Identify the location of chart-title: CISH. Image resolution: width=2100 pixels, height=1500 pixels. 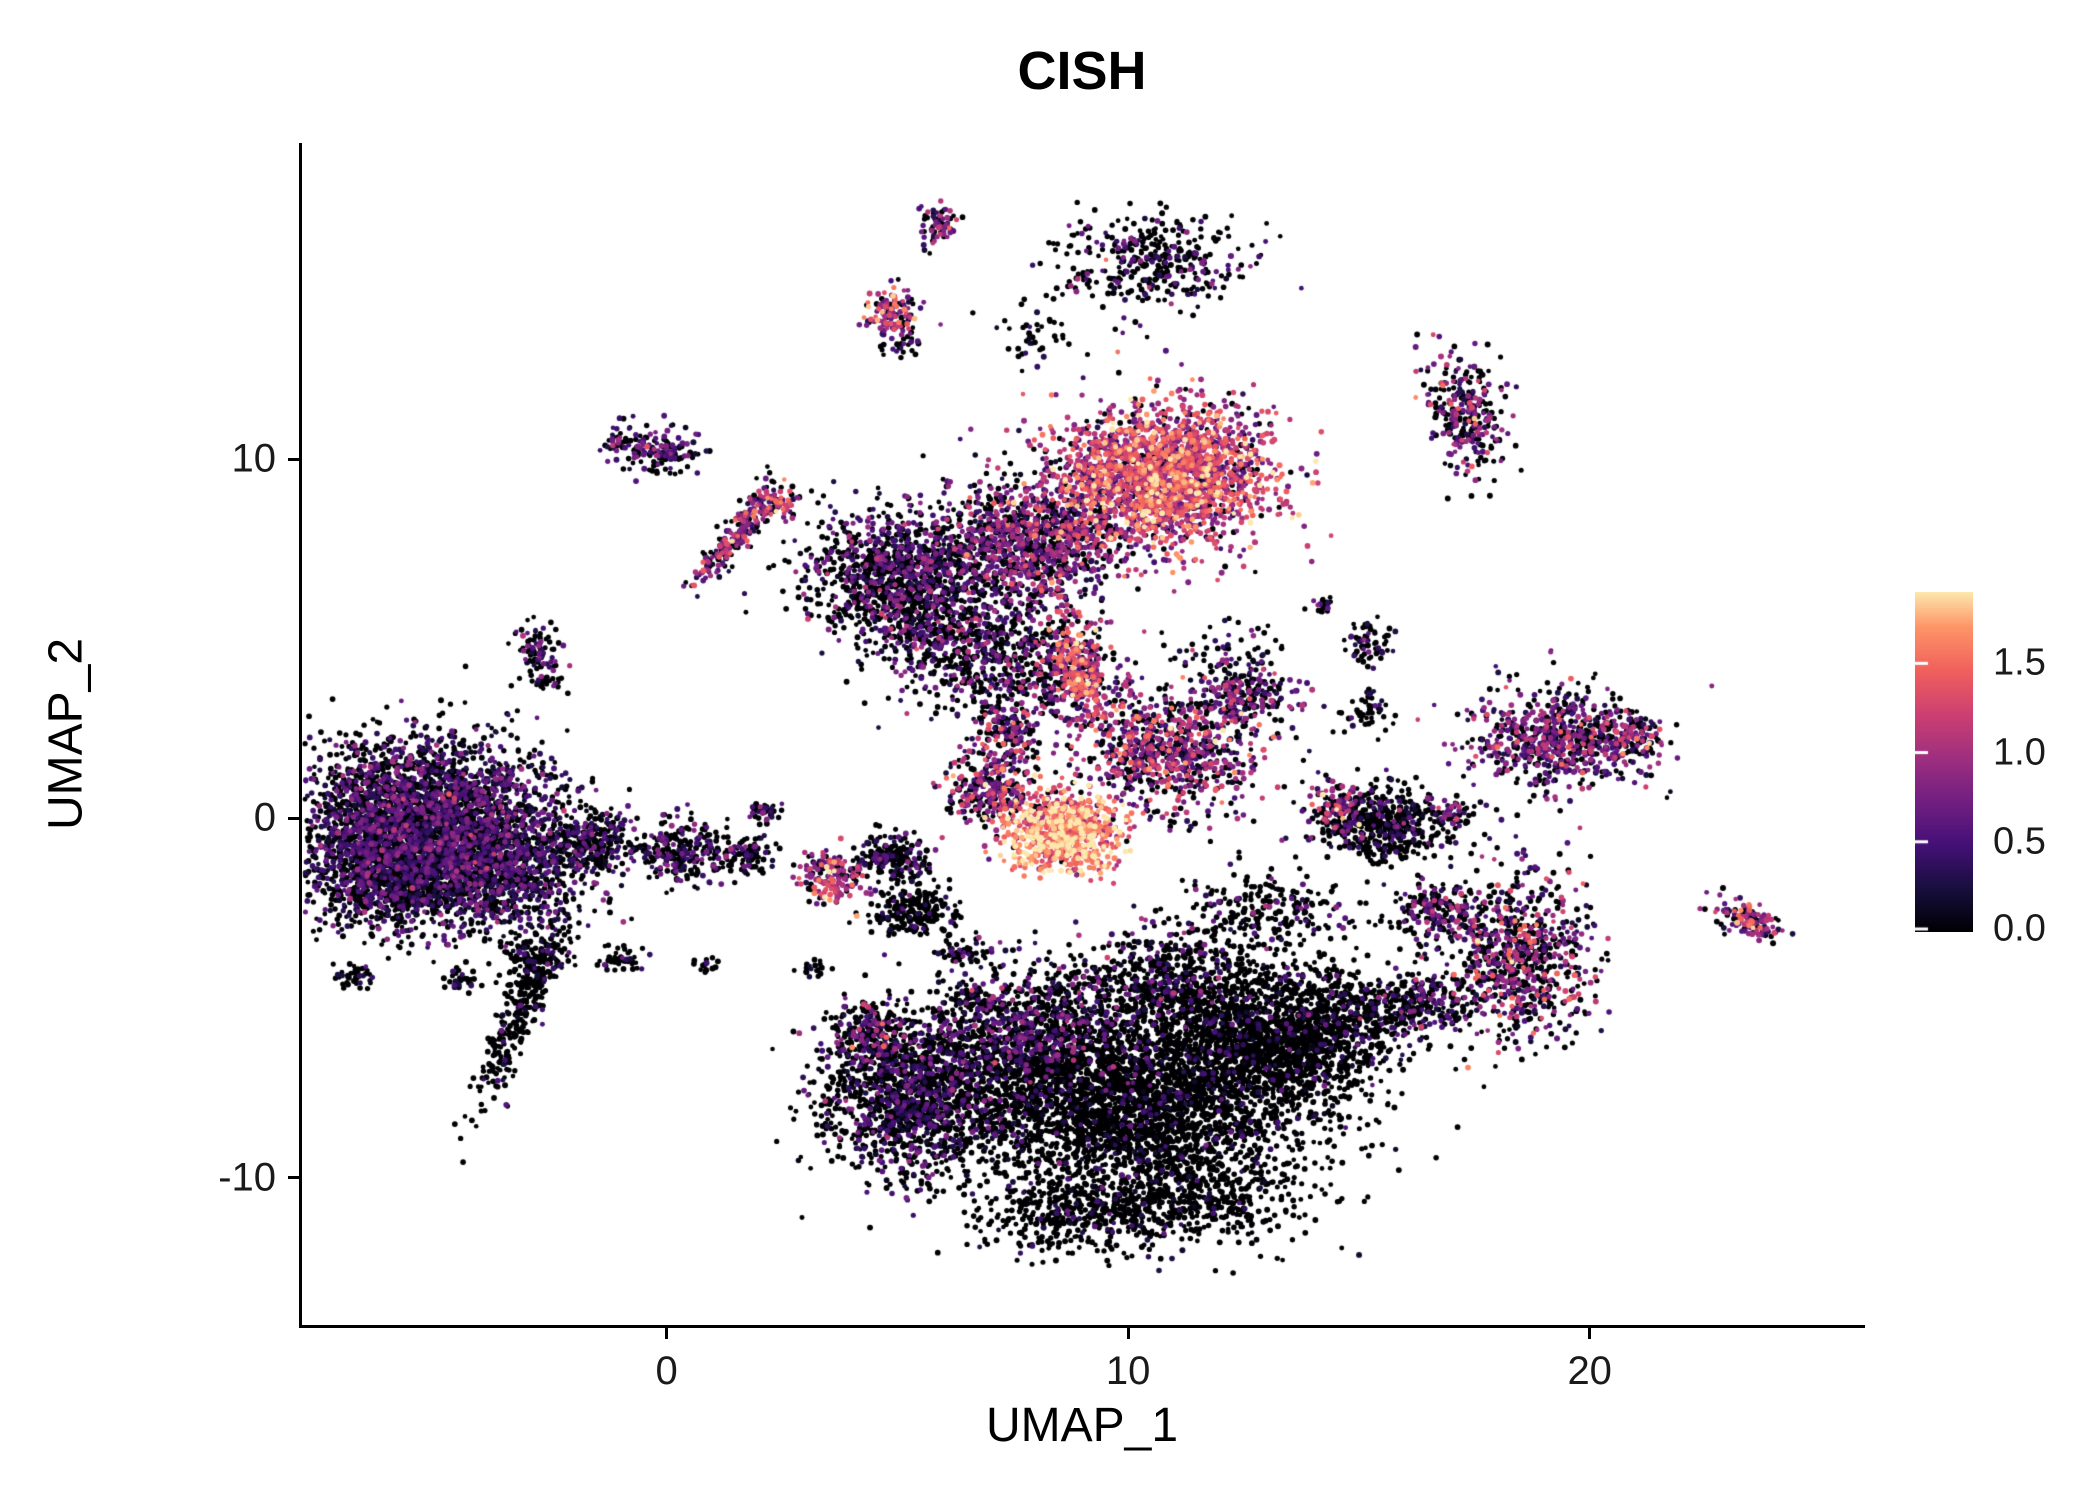
(1082, 71).